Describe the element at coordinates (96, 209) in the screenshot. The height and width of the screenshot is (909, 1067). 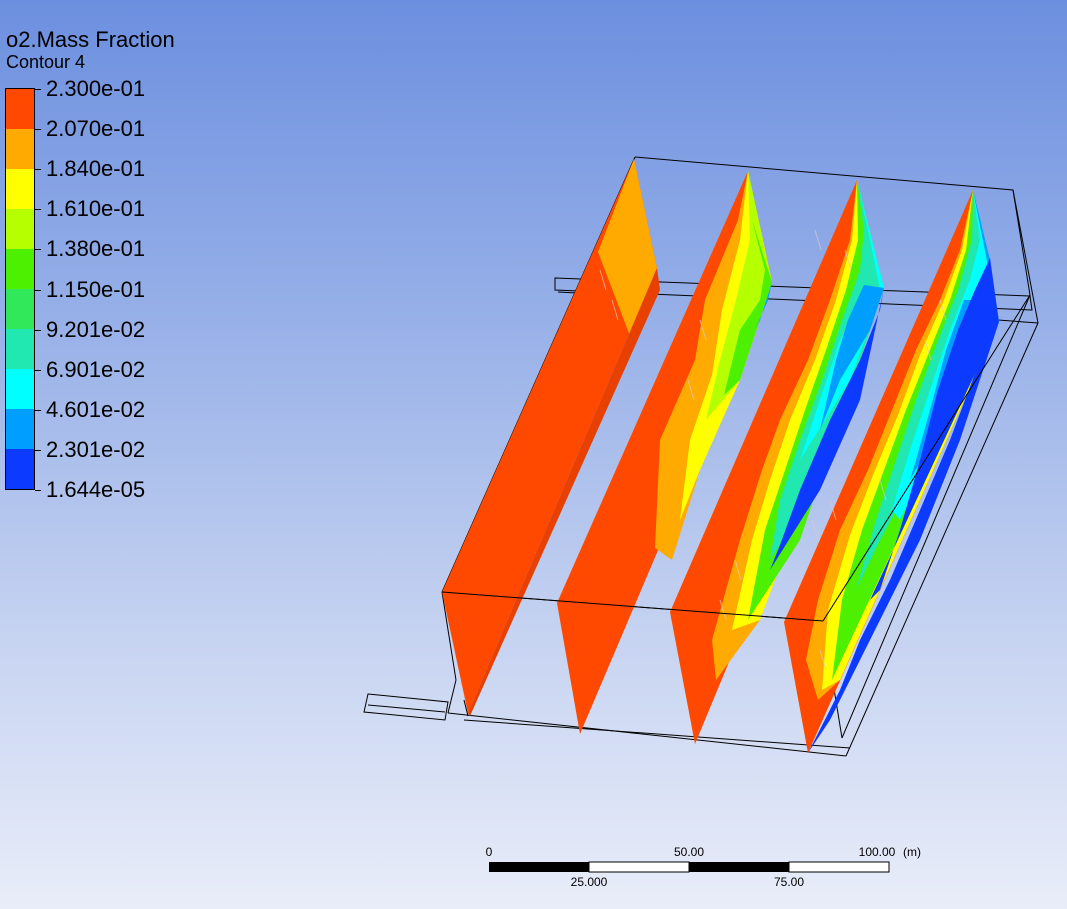
I see `legend-label-3: 1.610e-01` at that location.